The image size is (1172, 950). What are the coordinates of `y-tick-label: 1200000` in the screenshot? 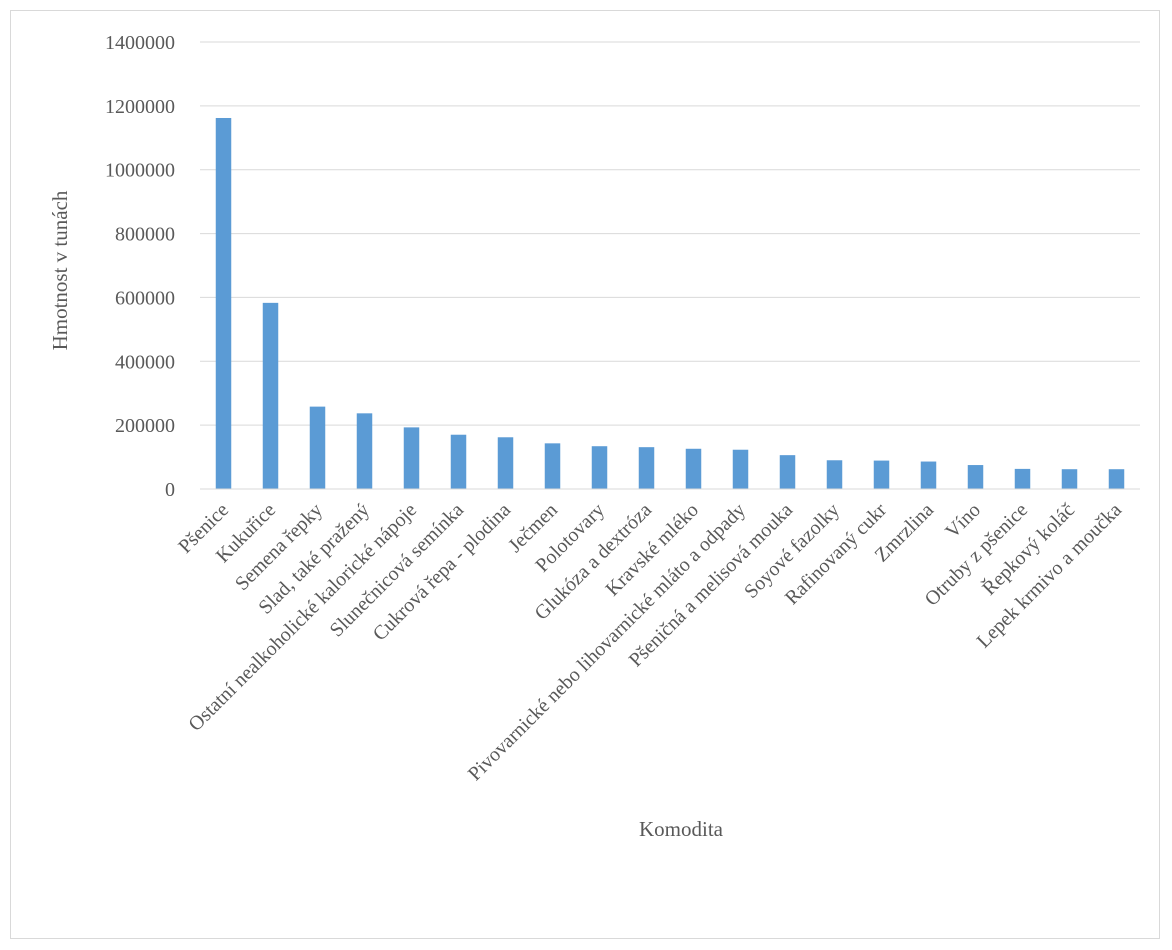 It's located at (140, 107).